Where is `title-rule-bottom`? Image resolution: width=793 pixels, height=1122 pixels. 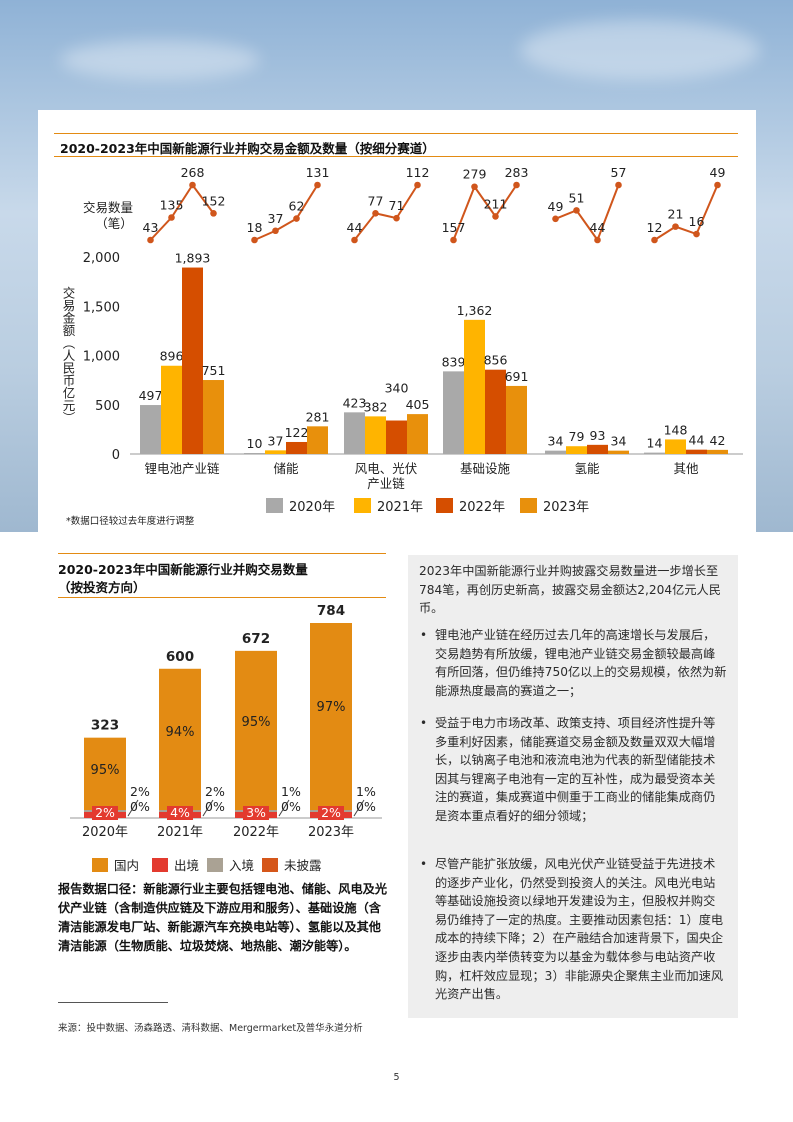
title-rule-bottom is located at coordinates (396, 156).